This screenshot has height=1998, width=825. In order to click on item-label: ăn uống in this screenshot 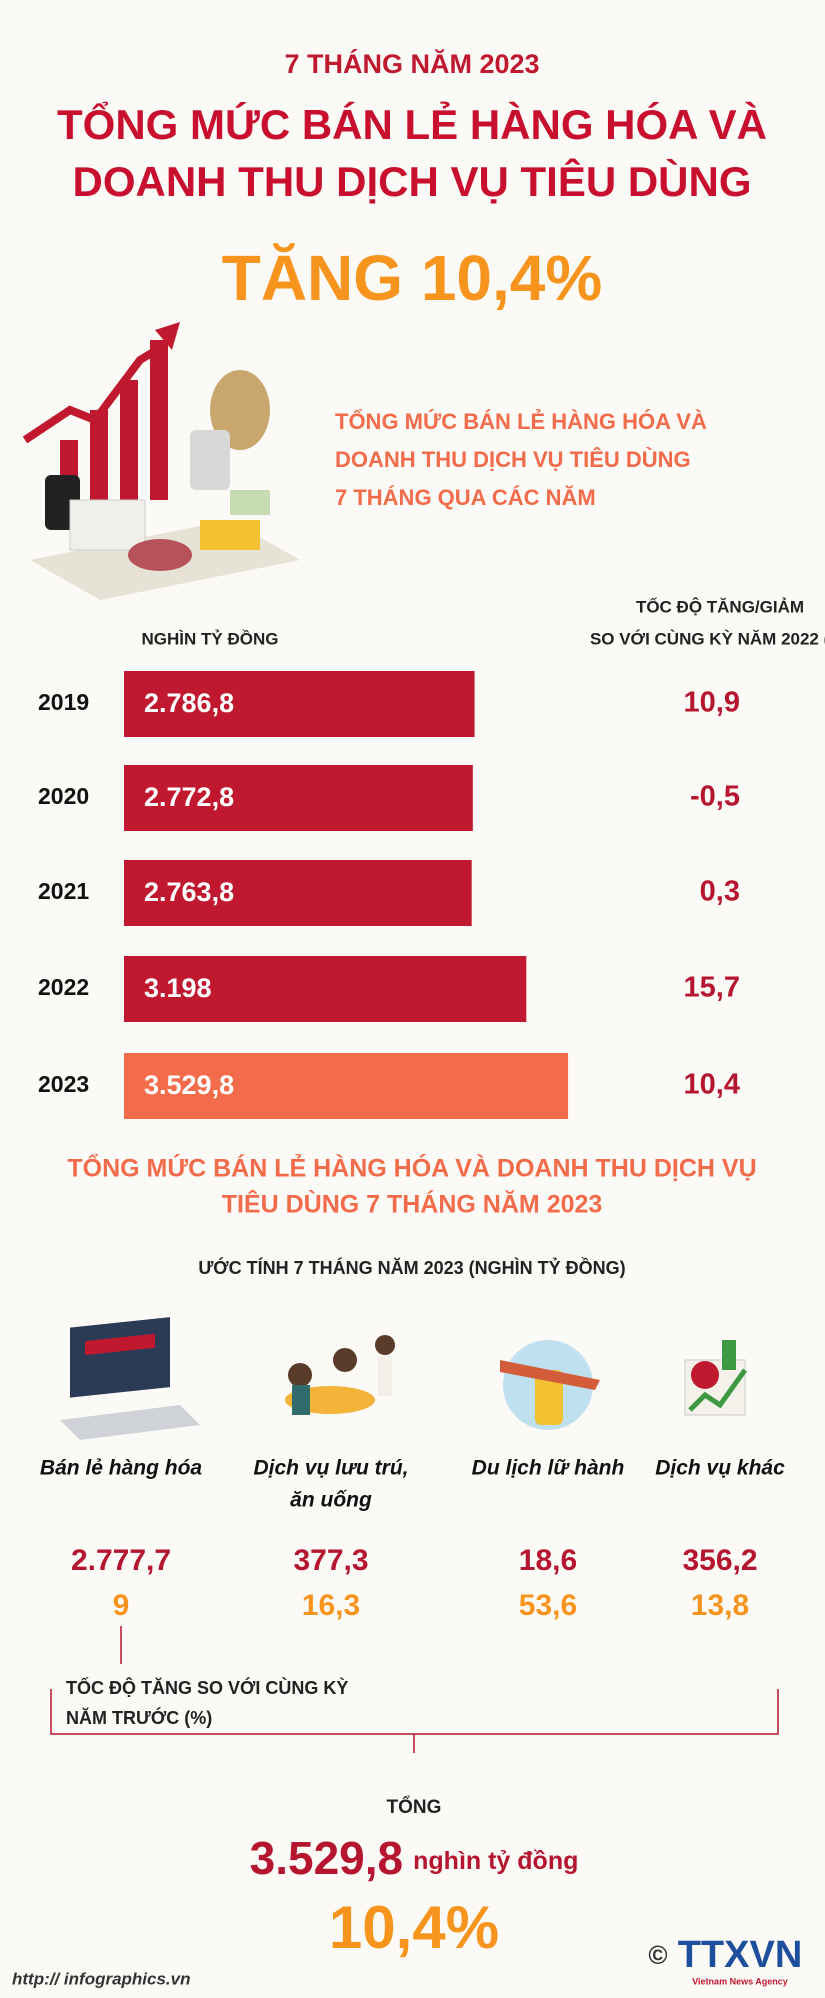, I will do `click(331, 1500)`.